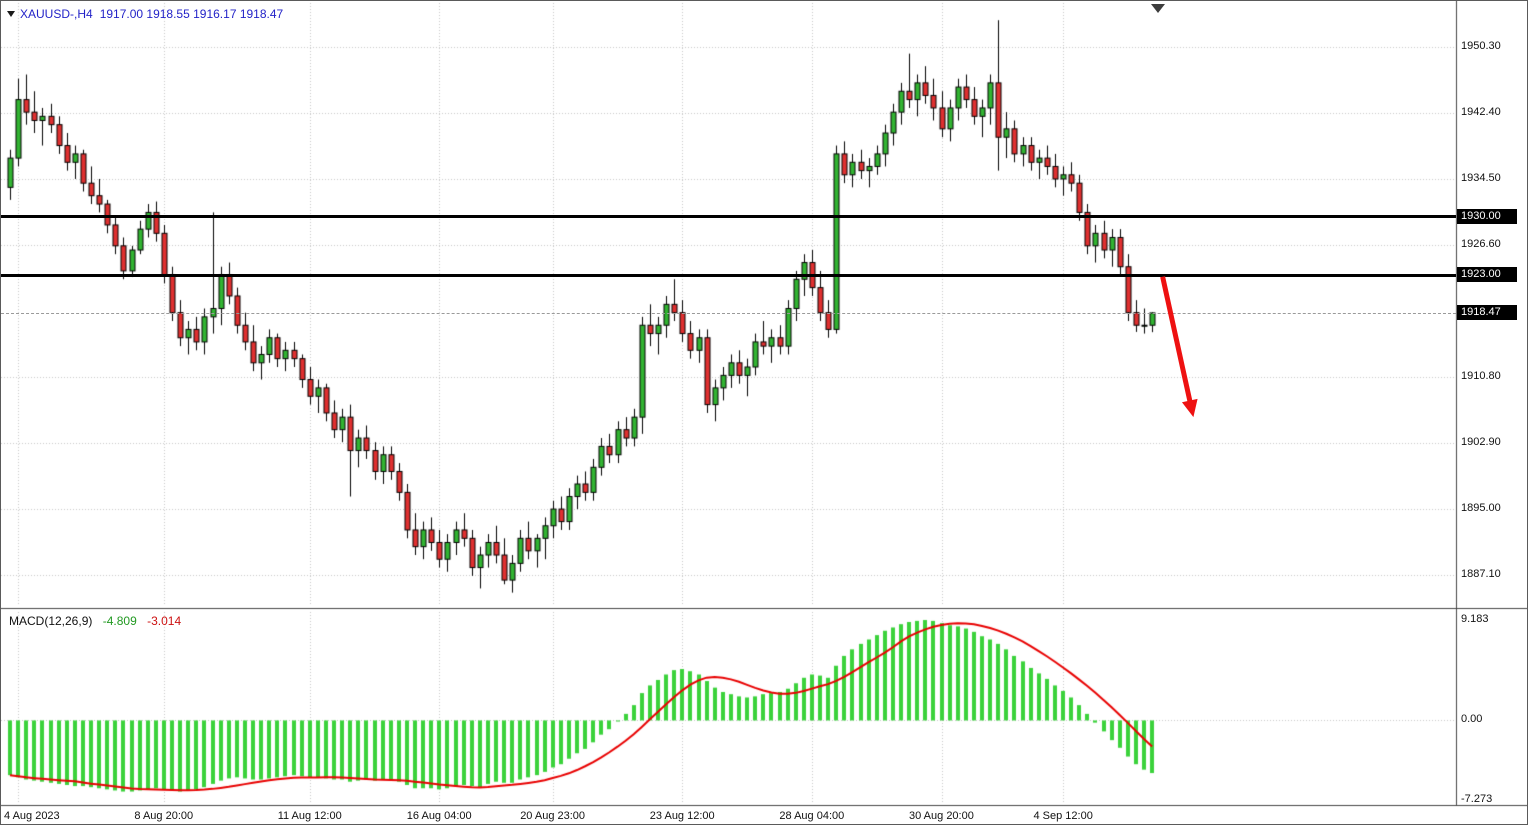 The height and width of the screenshot is (825, 1528). I want to click on price-axis-label: 1902.90, so click(1481, 442).